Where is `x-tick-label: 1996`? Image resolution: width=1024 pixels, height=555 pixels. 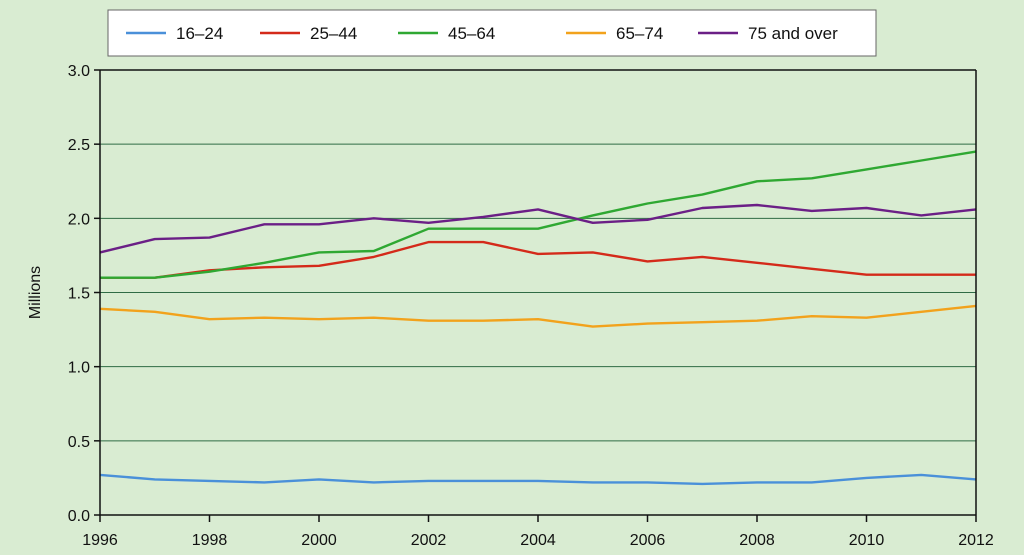 x-tick-label: 1996 is located at coordinates (100, 540).